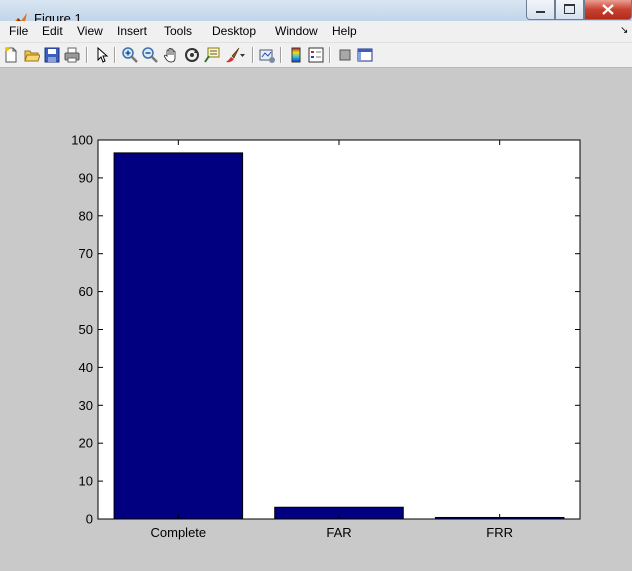  Describe the element at coordinates (149, 54) in the screenshot. I see `zoom-out-icon` at that location.